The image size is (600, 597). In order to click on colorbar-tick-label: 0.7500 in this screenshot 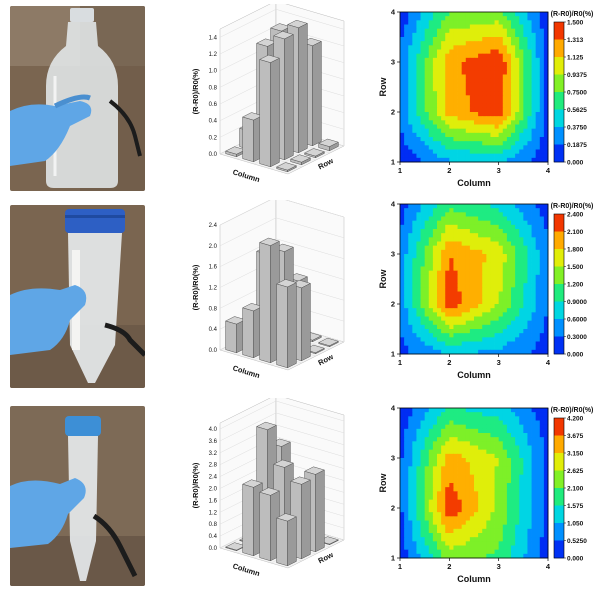, I will do `click(577, 92)`.